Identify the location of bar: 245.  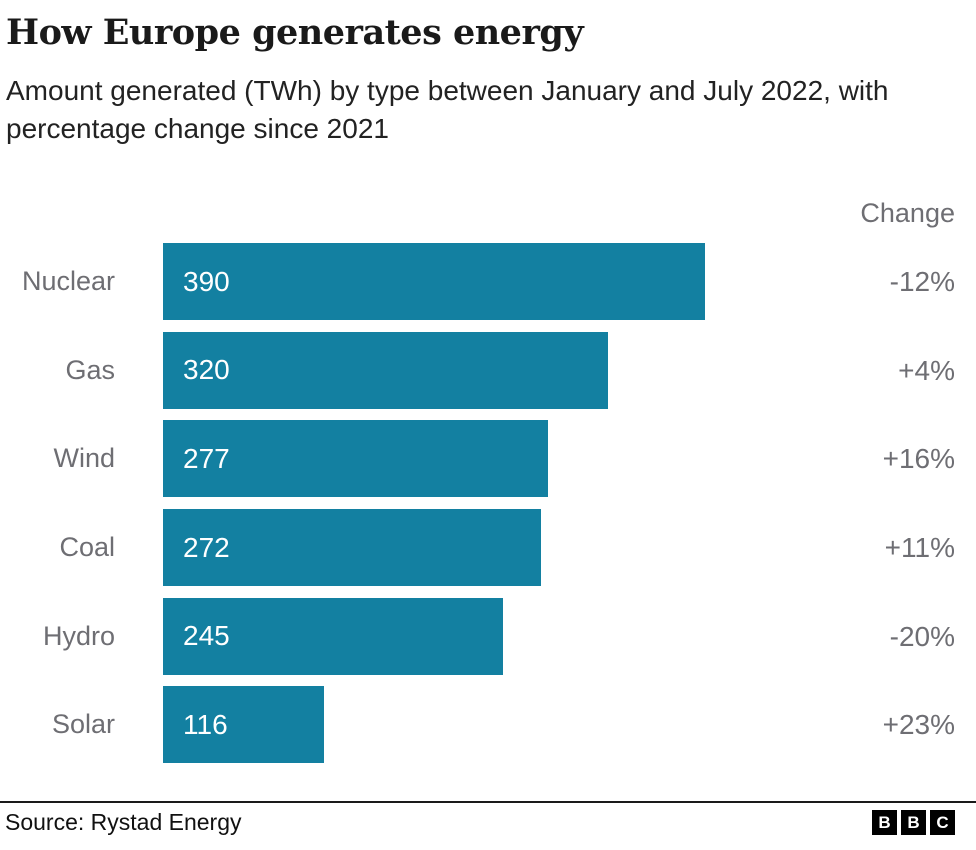
(333, 636).